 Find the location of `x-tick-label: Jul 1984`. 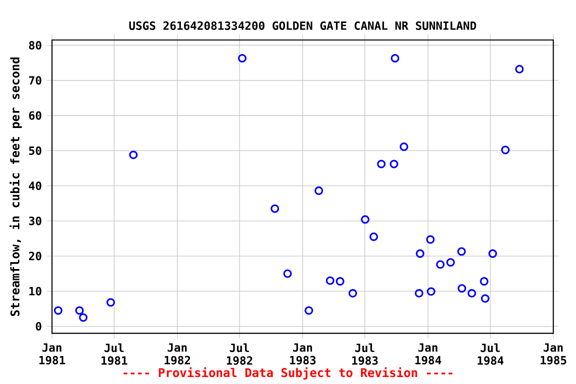

x-tick-label: Jul 1984 is located at coordinates (491, 354).